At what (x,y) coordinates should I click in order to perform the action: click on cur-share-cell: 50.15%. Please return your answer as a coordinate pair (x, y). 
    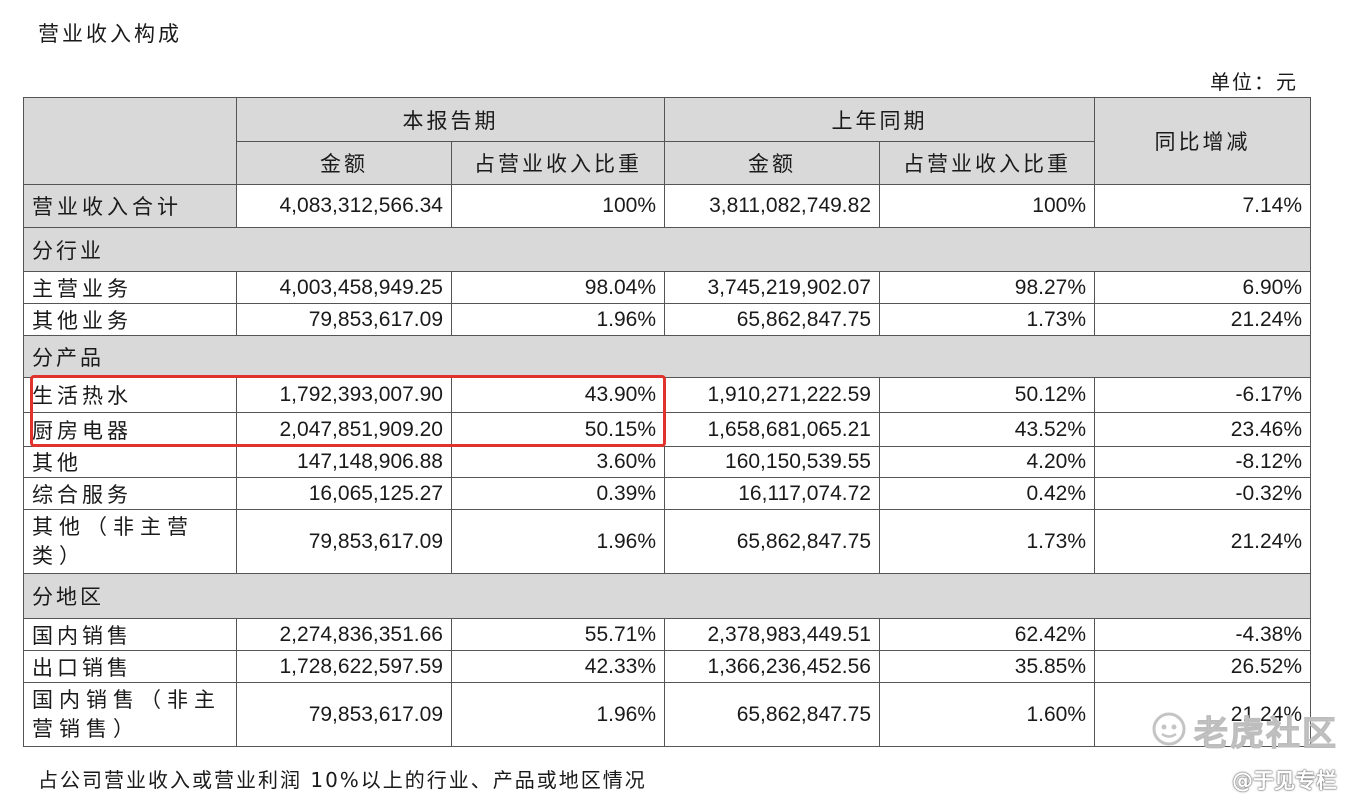
    Looking at the image, I should click on (558, 429).